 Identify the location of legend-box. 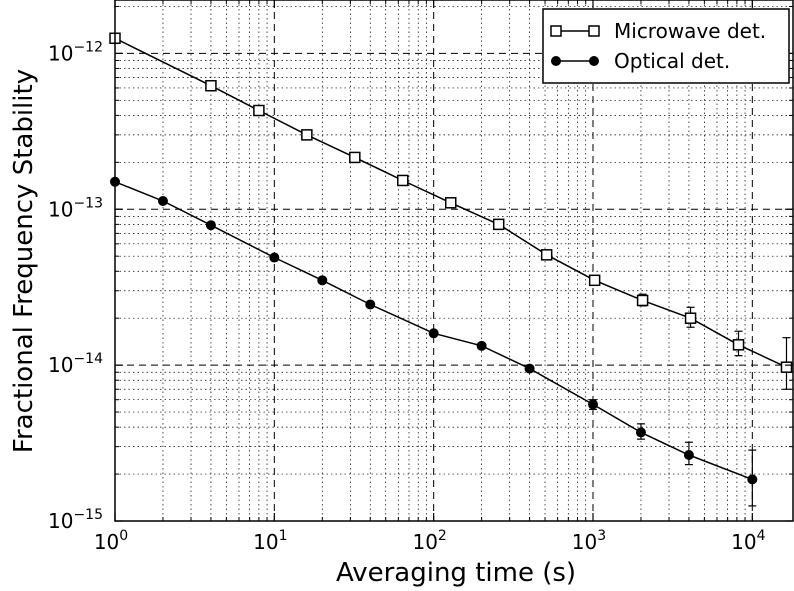
(666, 46).